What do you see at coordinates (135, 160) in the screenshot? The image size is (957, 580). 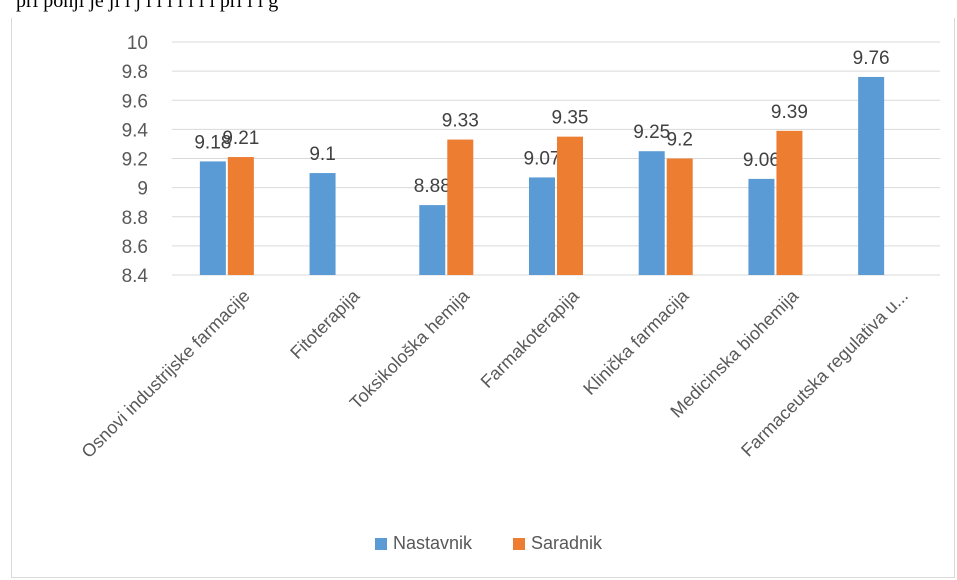 I see `y-tick-label: 9.2` at bounding box center [135, 160].